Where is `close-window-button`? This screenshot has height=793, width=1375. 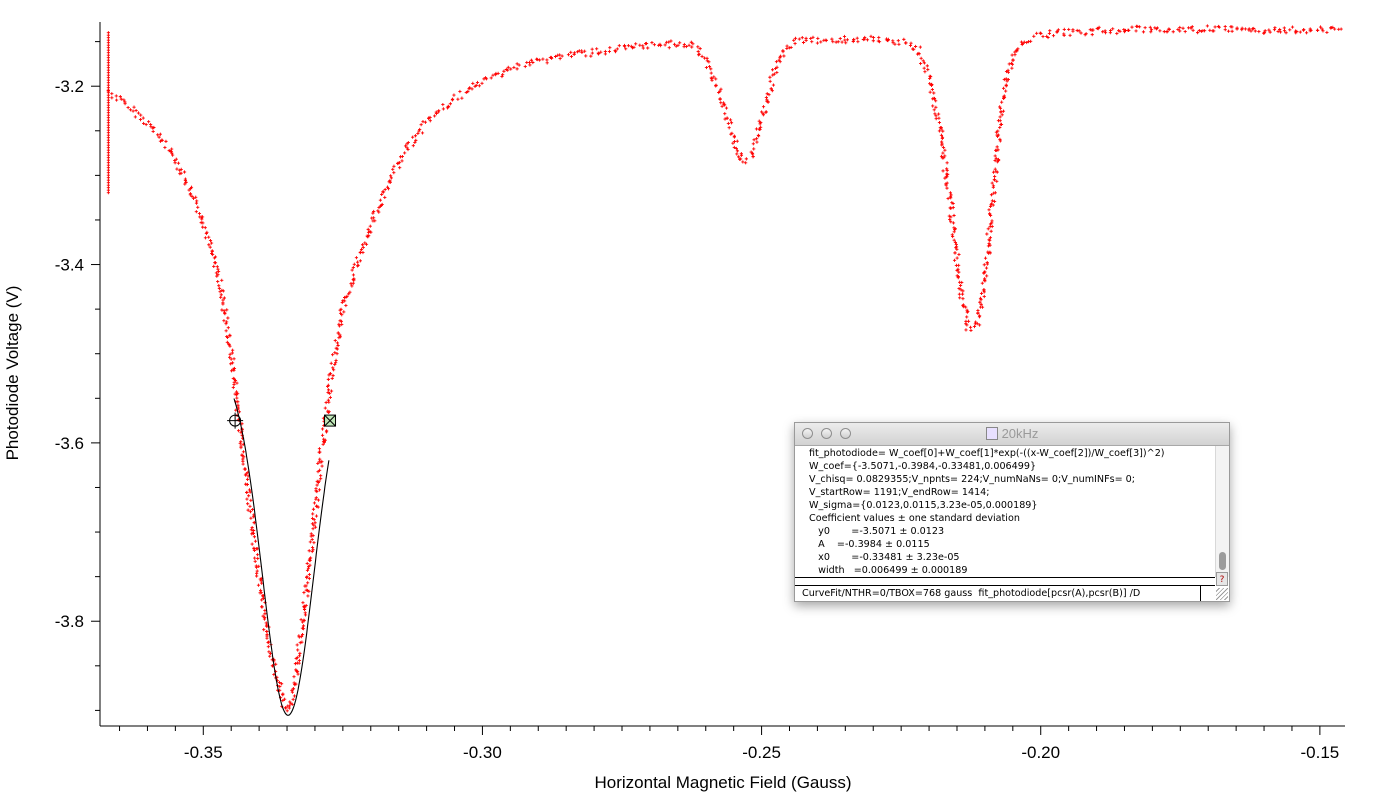 close-window-button is located at coordinates (807, 433).